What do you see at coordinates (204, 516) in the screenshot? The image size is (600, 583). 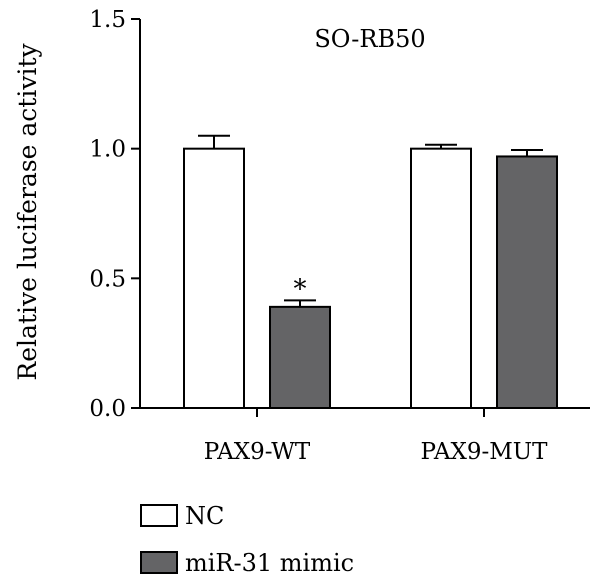 I see `legend-label: NC` at bounding box center [204, 516].